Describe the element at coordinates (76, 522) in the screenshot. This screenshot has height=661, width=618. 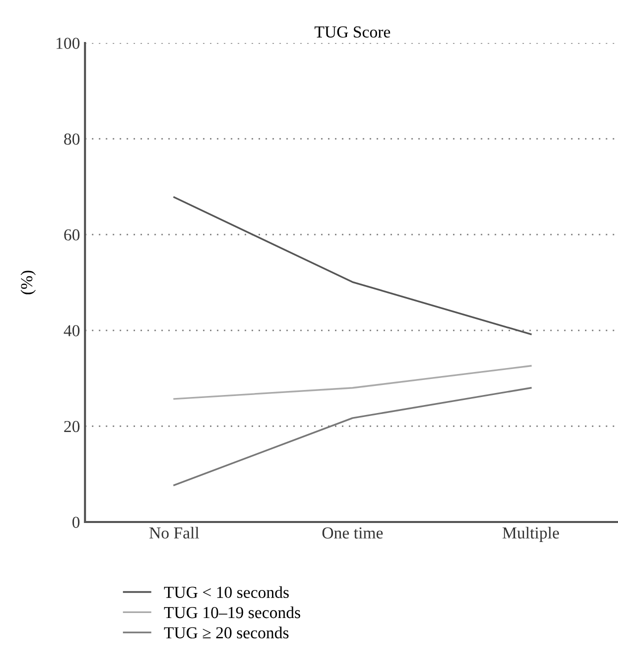
I see `y-tick-label: 0` at that location.